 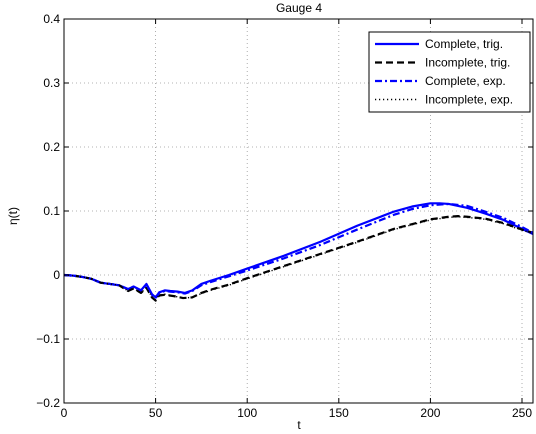 What do you see at coordinates (13, 216) in the screenshot?
I see `y-axis-label: η(t)` at bounding box center [13, 216].